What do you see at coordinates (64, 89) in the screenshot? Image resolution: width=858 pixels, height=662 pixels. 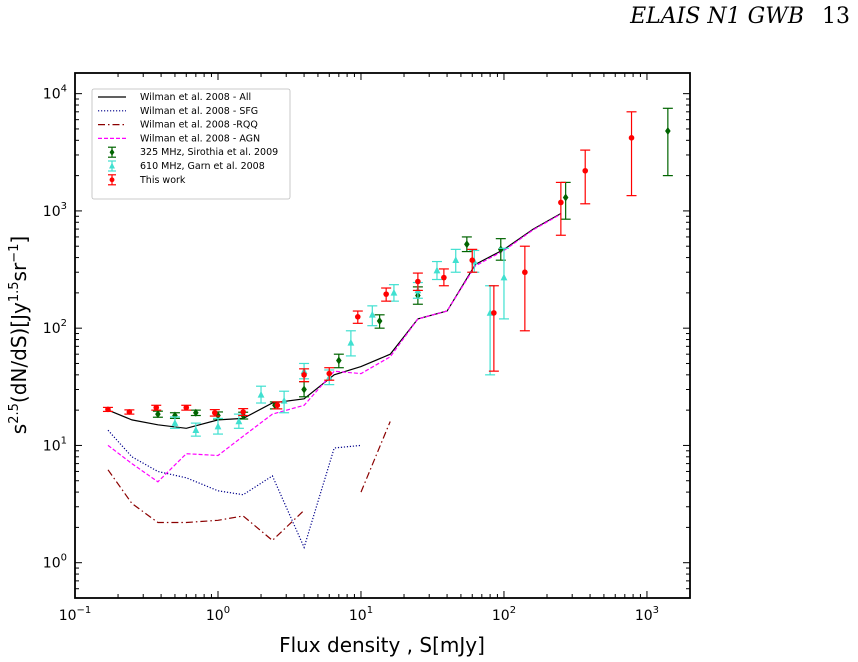 I see `y-tick-label-exp: 4` at bounding box center [64, 89].